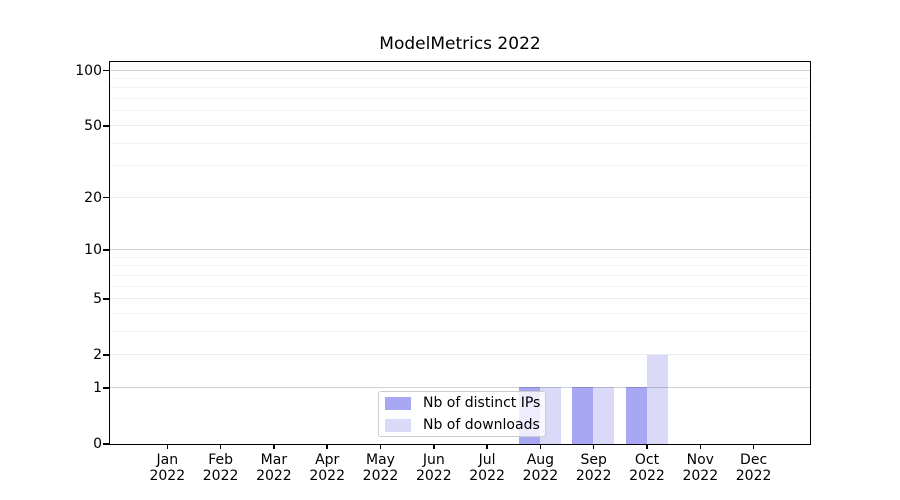 This screenshot has width=900, height=500. Describe the element at coordinates (700, 460) in the screenshot. I see `x-tick-month: Nov` at that location.